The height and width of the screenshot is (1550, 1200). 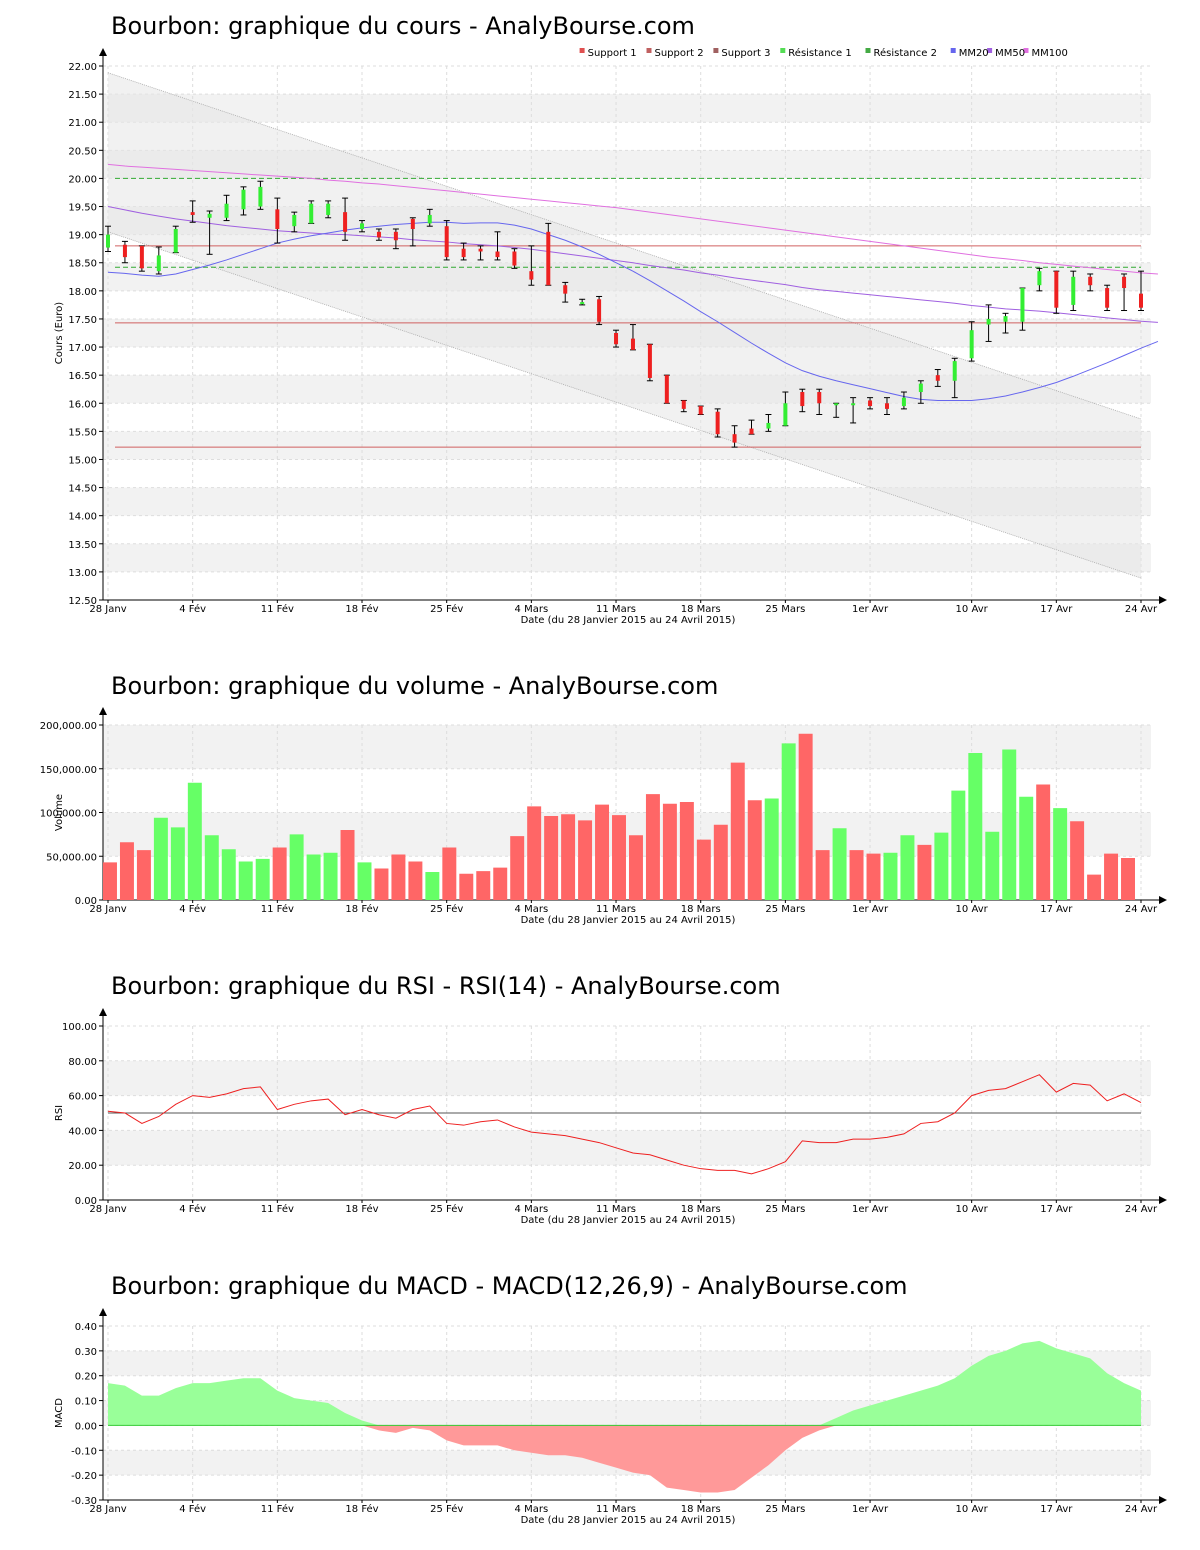 What do you see at coordinates (103, 1012) in the screenshot?
I see `rsi-y-axis-arrow` at bounding box center [103, 1012].